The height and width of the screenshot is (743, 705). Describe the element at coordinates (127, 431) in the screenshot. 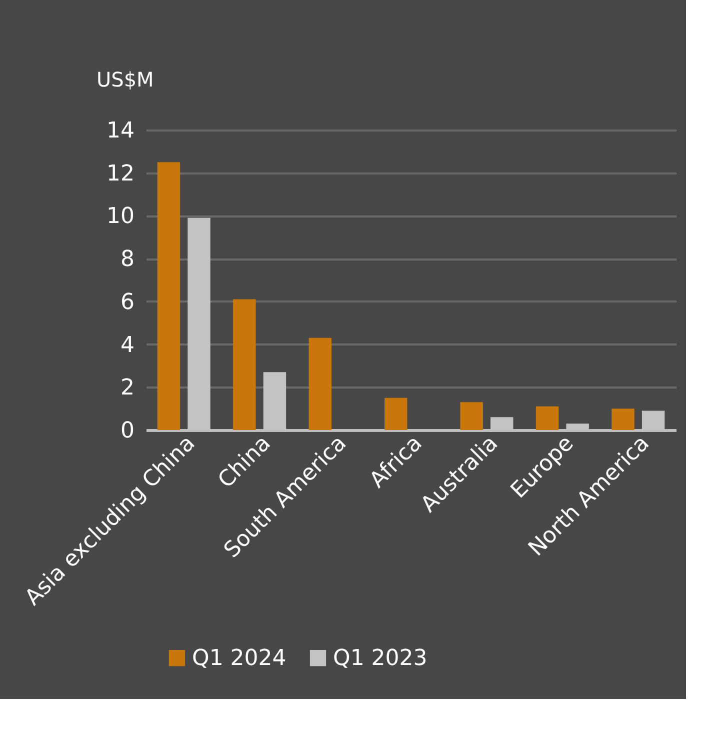

I see `y-tick-label: 0` at that location.